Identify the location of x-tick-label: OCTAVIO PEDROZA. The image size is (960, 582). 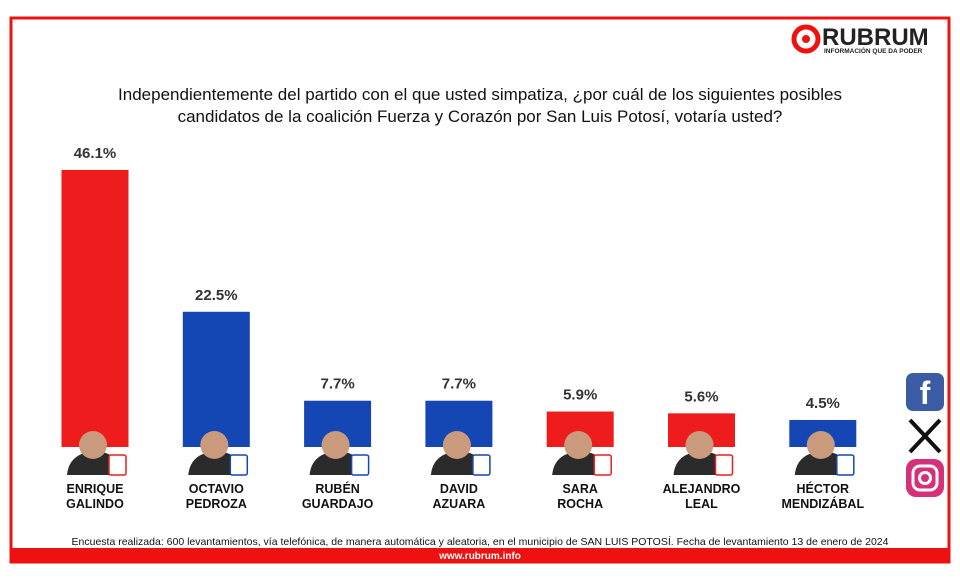
(216, 496).